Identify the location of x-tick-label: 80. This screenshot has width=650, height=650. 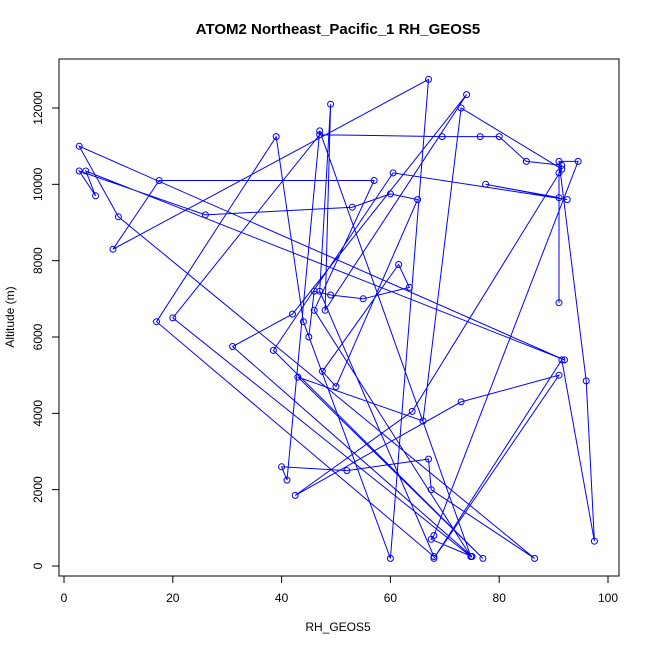
(500, 598).